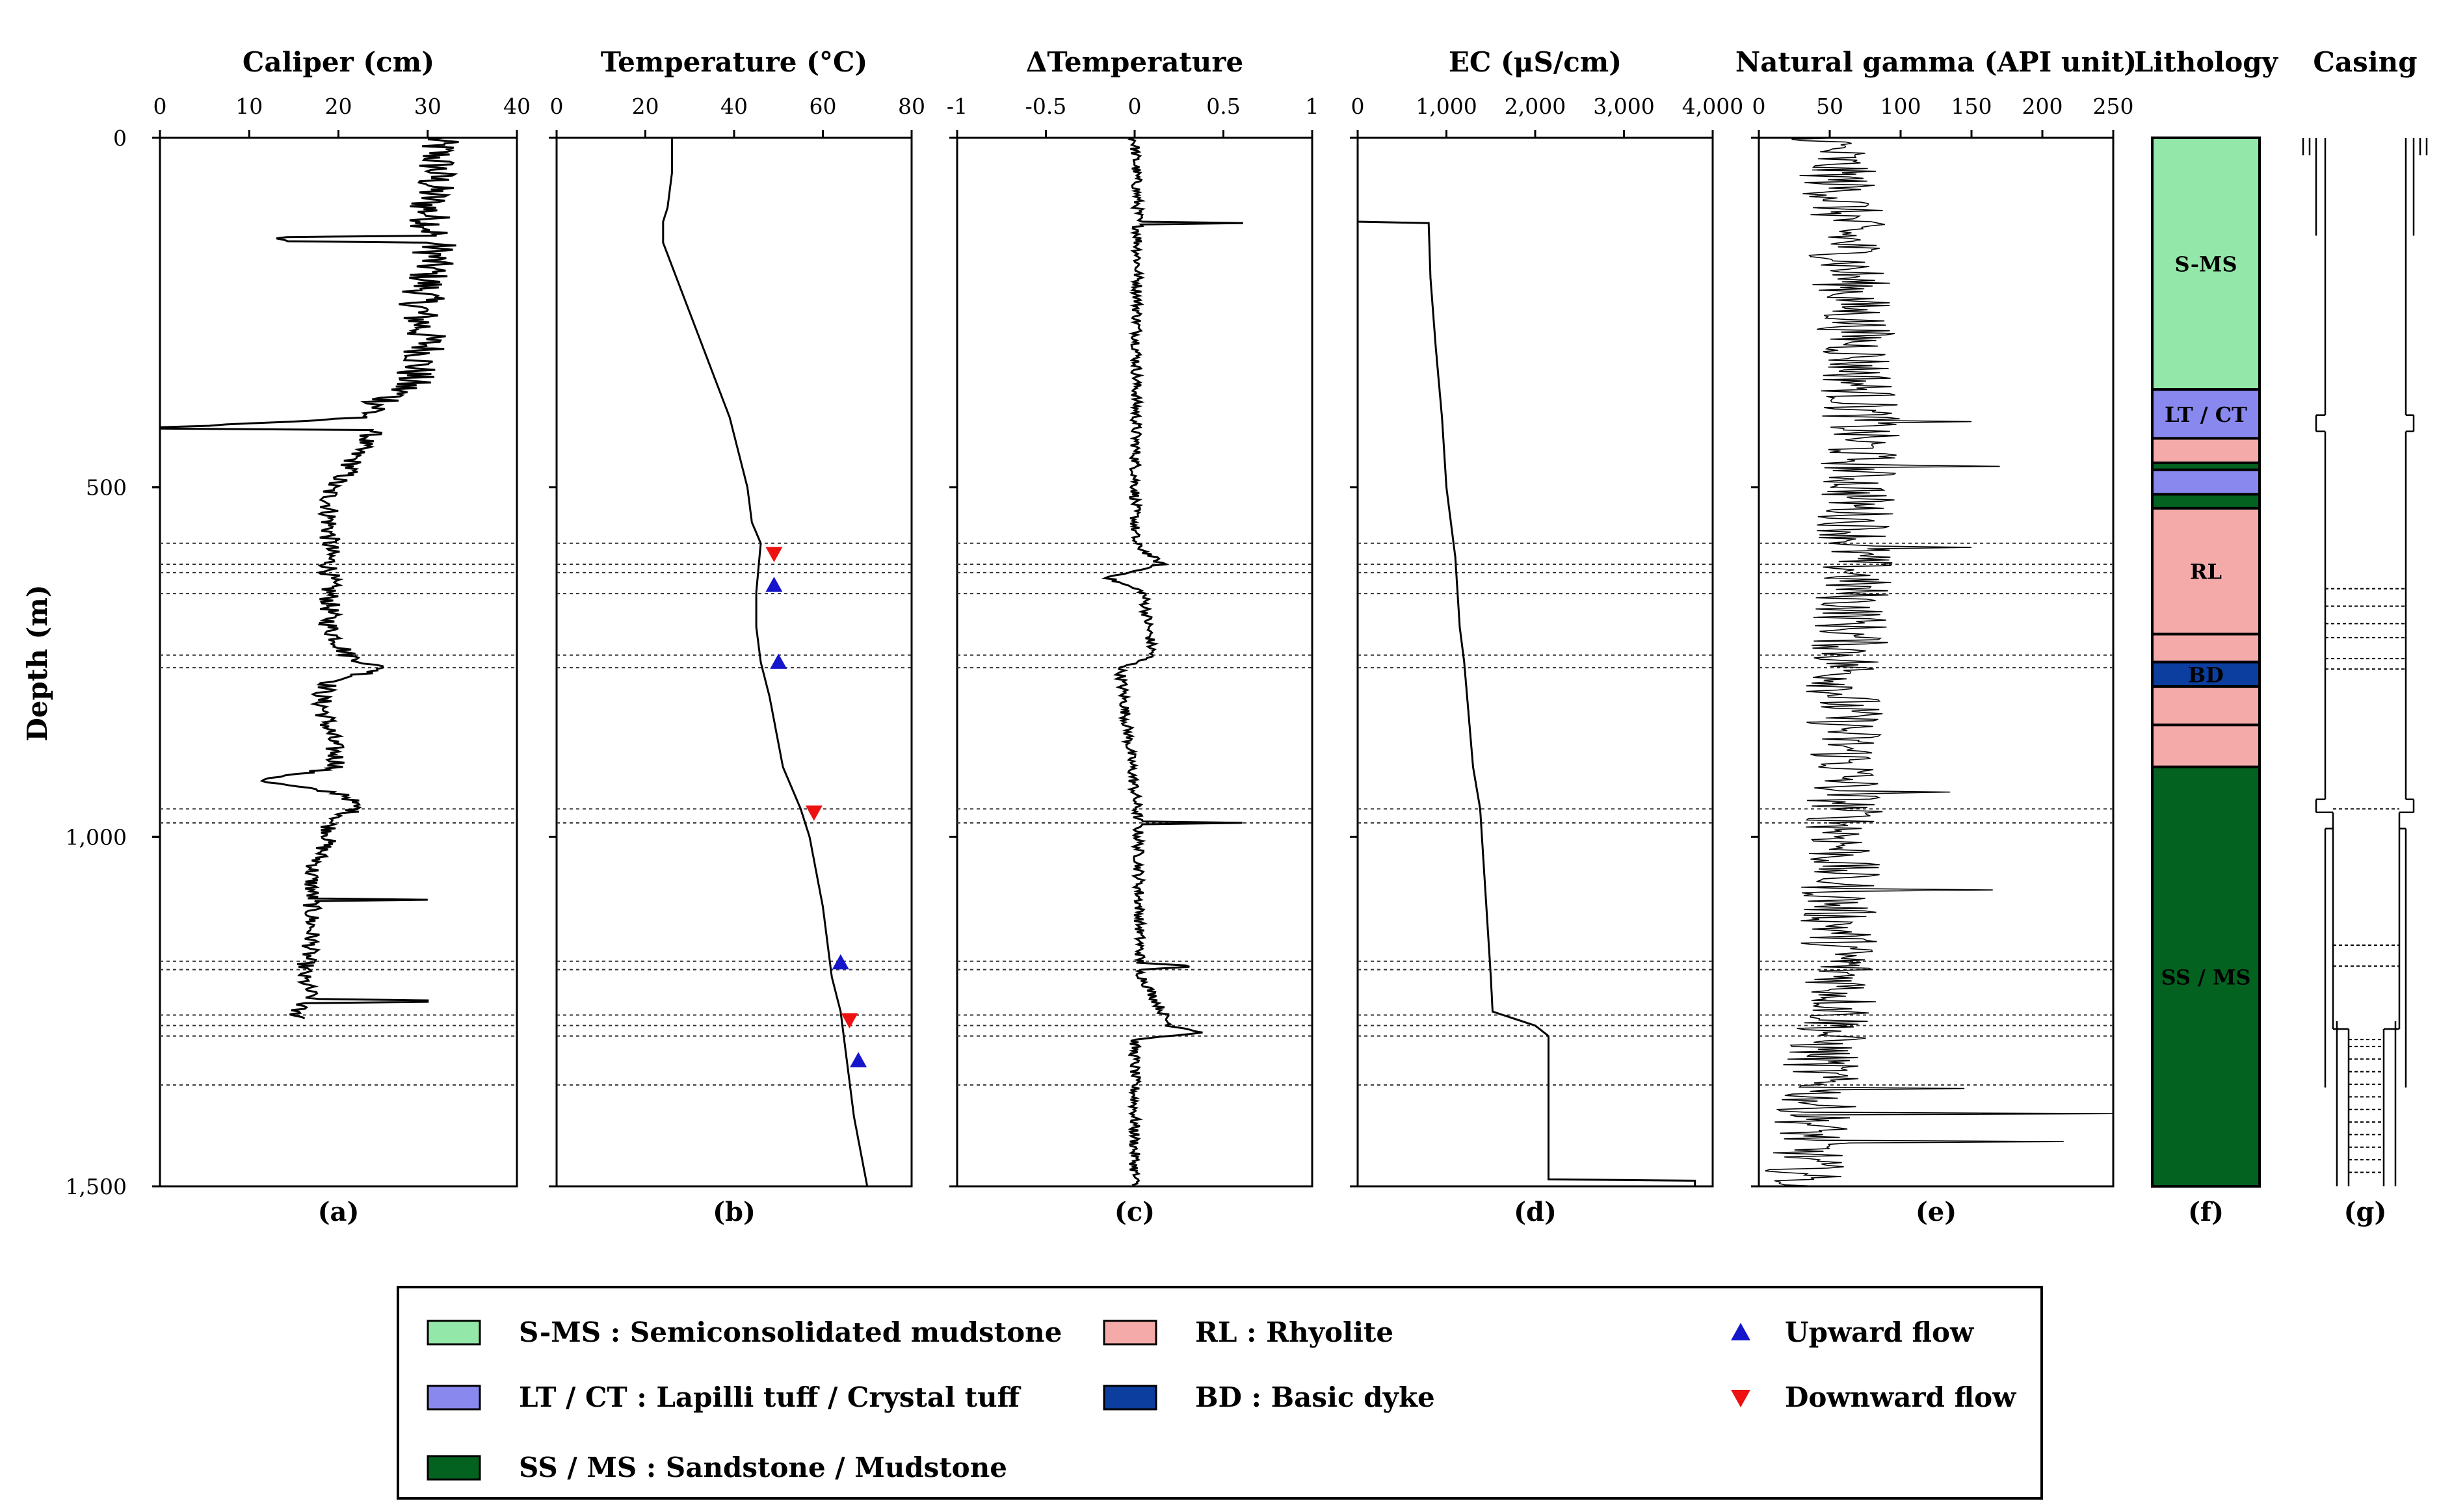 The image size is (2452, 1512). What do you see at coordinates (1879, 1332) in the screenshot?
I see `legend-label: Upward flow` at bounding box center [1879, 1332].